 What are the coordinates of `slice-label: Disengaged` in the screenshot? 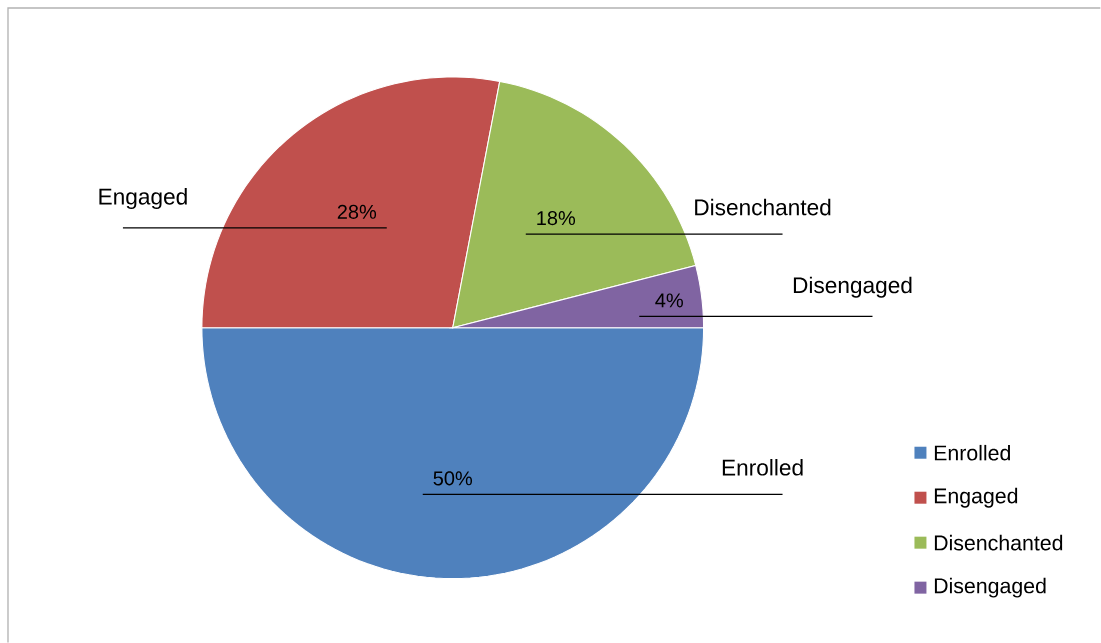 It's located at (852, 287).